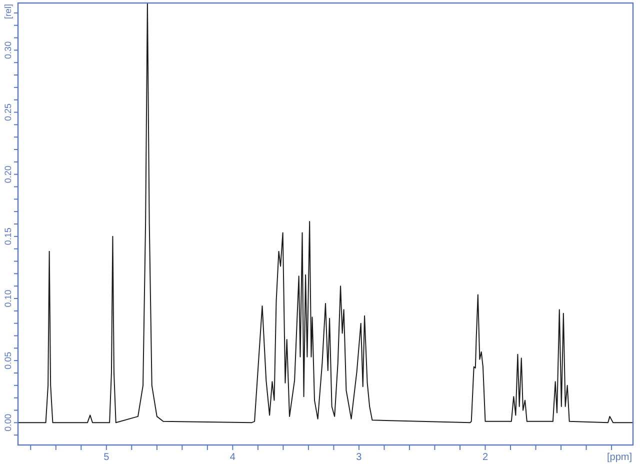 Image resolution: width=640 pixels, height=464 pixels. Describe the element at coordinates (8, 112) in the screenshot. I see `y-tick-label: 0.25` at that location.